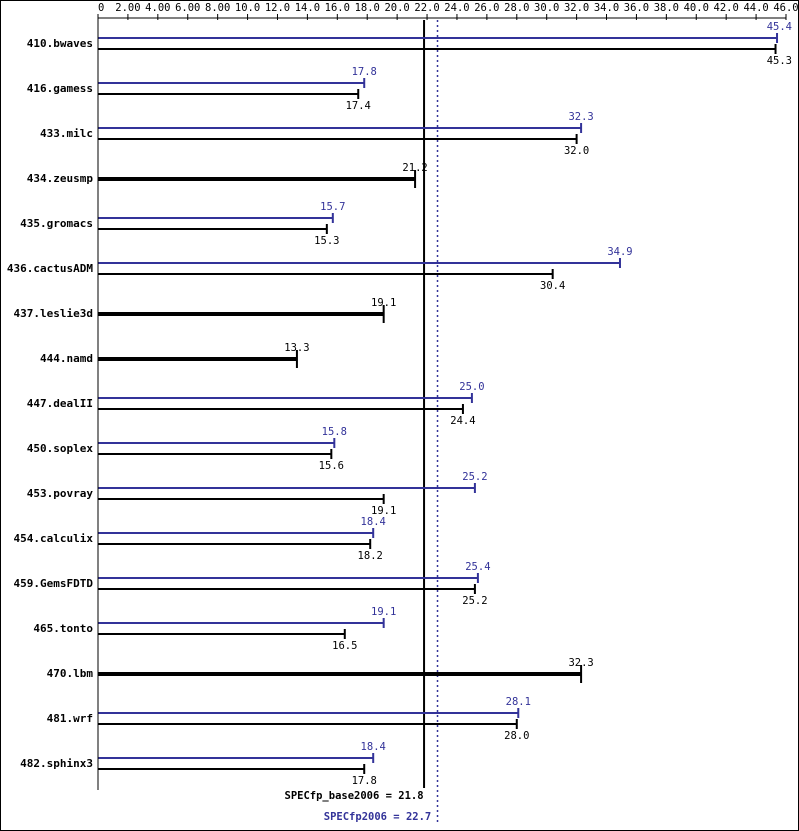 Image resolution: width=799 pixels, height=831 pixels. What do you see at coordinates (60, 448) in the screenshot?
I see `category-label: 450.soplex` at bounding box center [60, 448].